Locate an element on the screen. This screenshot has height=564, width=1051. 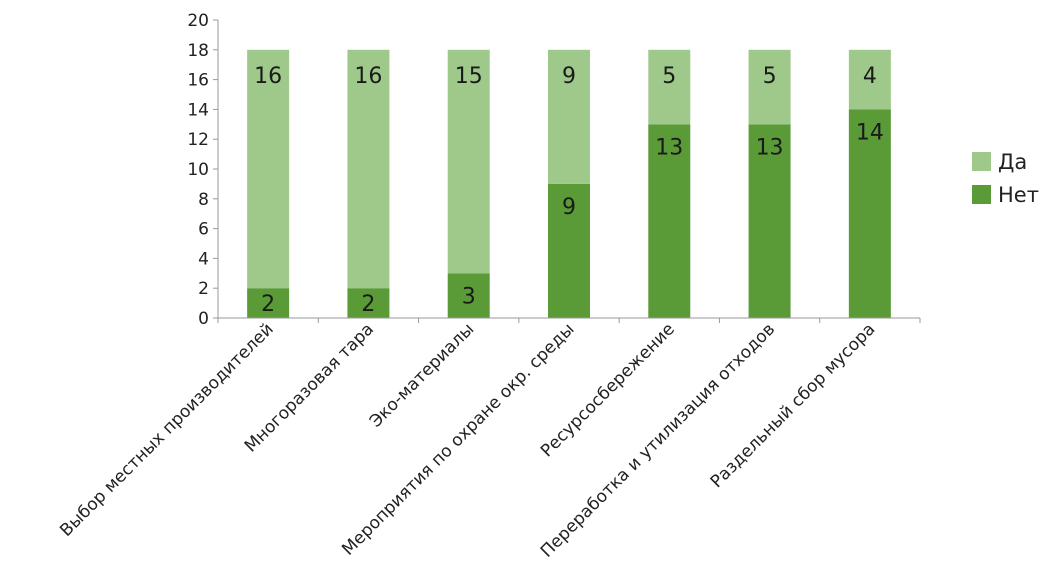
y-tick-label: 0 is located at coordinates (203, 319).